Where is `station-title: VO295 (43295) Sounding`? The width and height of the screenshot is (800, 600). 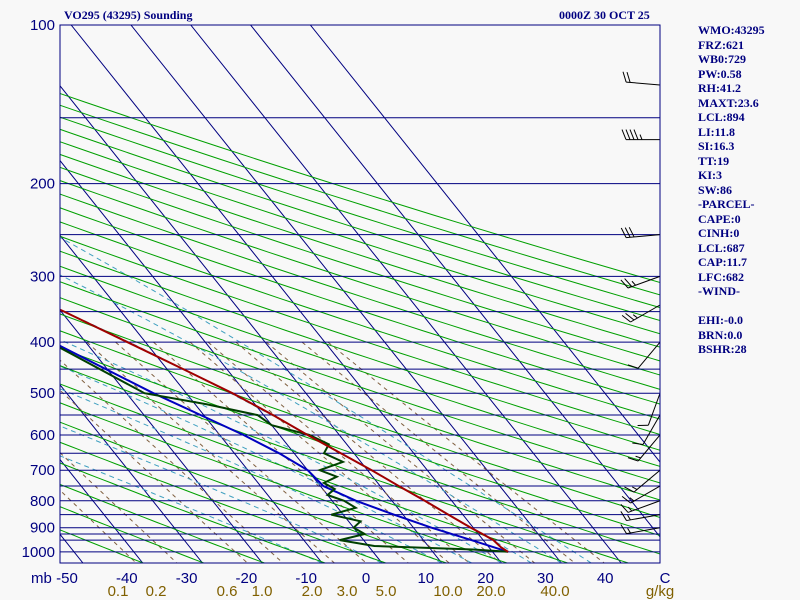
station-title: VO295 (43295) Sounding is located at coordinates (128, 15).